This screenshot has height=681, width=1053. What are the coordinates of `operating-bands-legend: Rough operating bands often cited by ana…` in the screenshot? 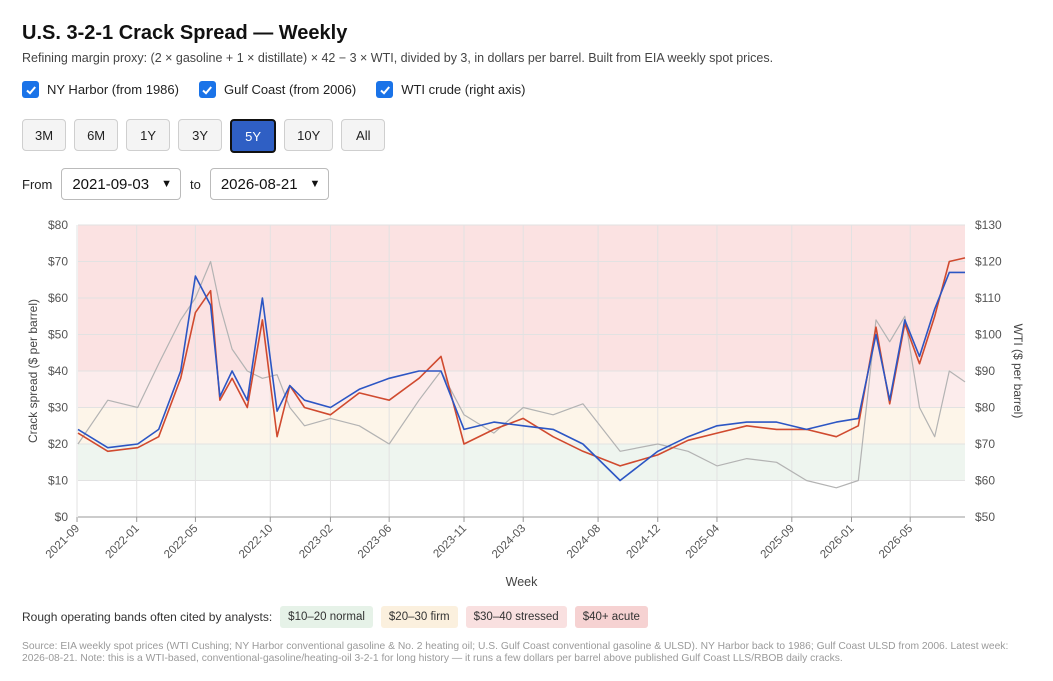 It's located at (335, 617).